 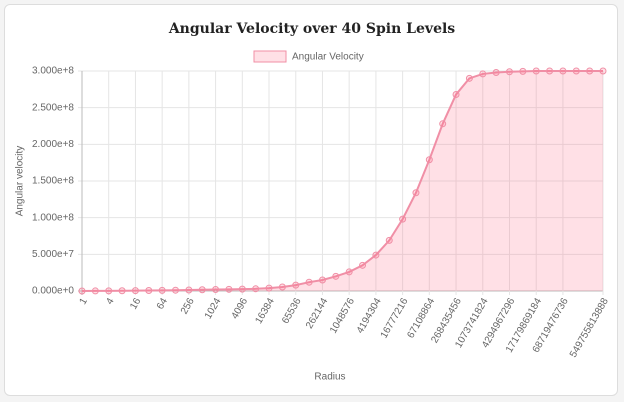 I want to click on x-tick-label: 1024, so click(x=213, y=308).